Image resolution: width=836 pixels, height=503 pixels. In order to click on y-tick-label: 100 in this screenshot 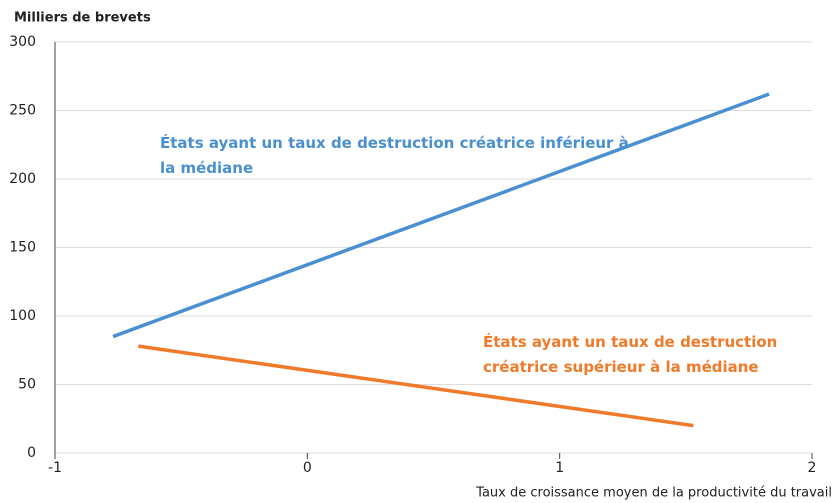, I will do `click(22, 316)`.